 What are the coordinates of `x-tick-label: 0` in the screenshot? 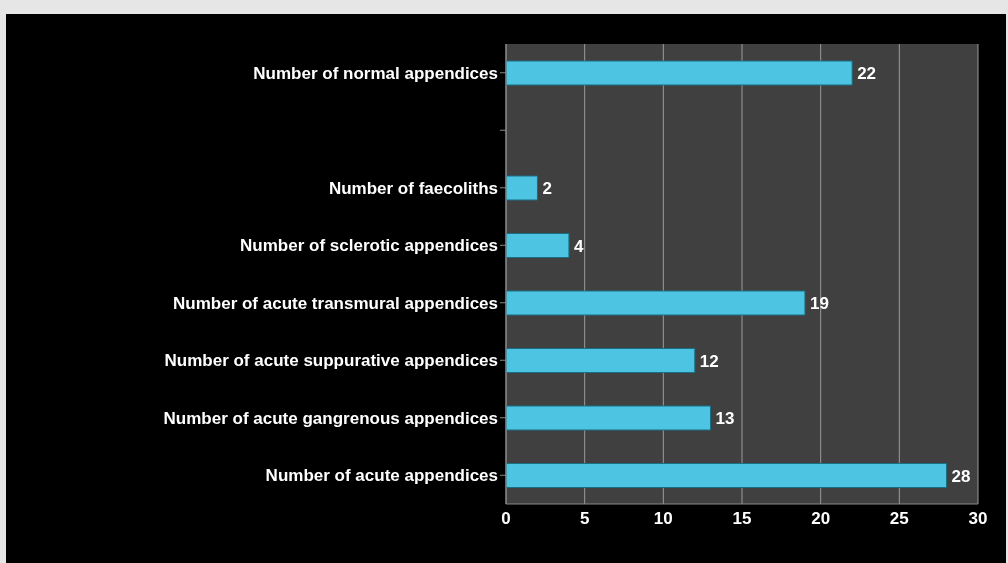 It's located at (506, 519).